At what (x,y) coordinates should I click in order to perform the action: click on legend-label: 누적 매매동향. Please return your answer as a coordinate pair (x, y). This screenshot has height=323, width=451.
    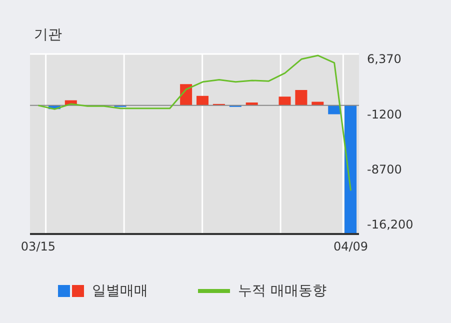
    Looking at the image, I should click on (282, 291).